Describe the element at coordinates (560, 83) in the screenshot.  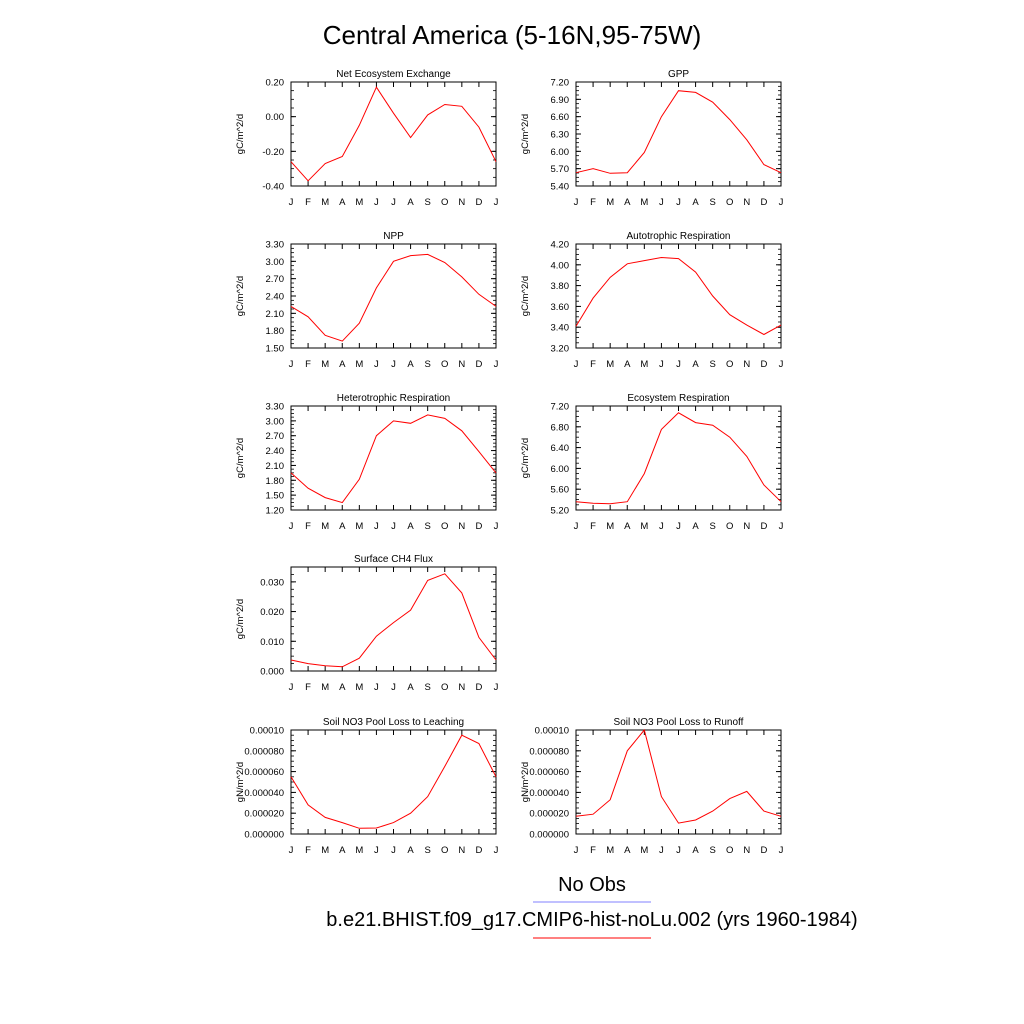
I see `y-tick-label: 7.20` at that location.